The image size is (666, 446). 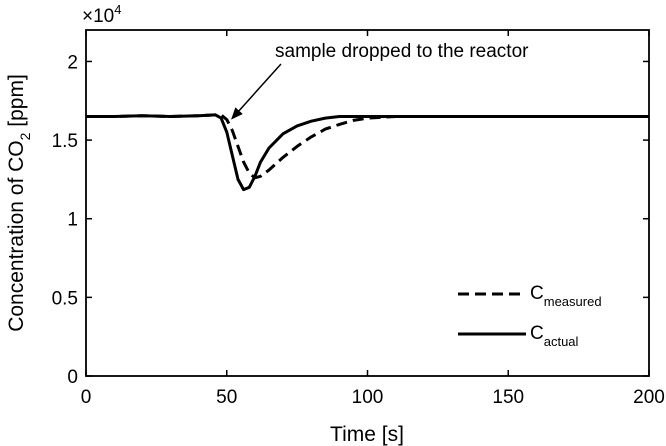 What do you see at coordinates (19, 203) in the screenshot?
I see `y-axis-title: Concentration of CO2 [ppm]` at bounding box center [19, 203].